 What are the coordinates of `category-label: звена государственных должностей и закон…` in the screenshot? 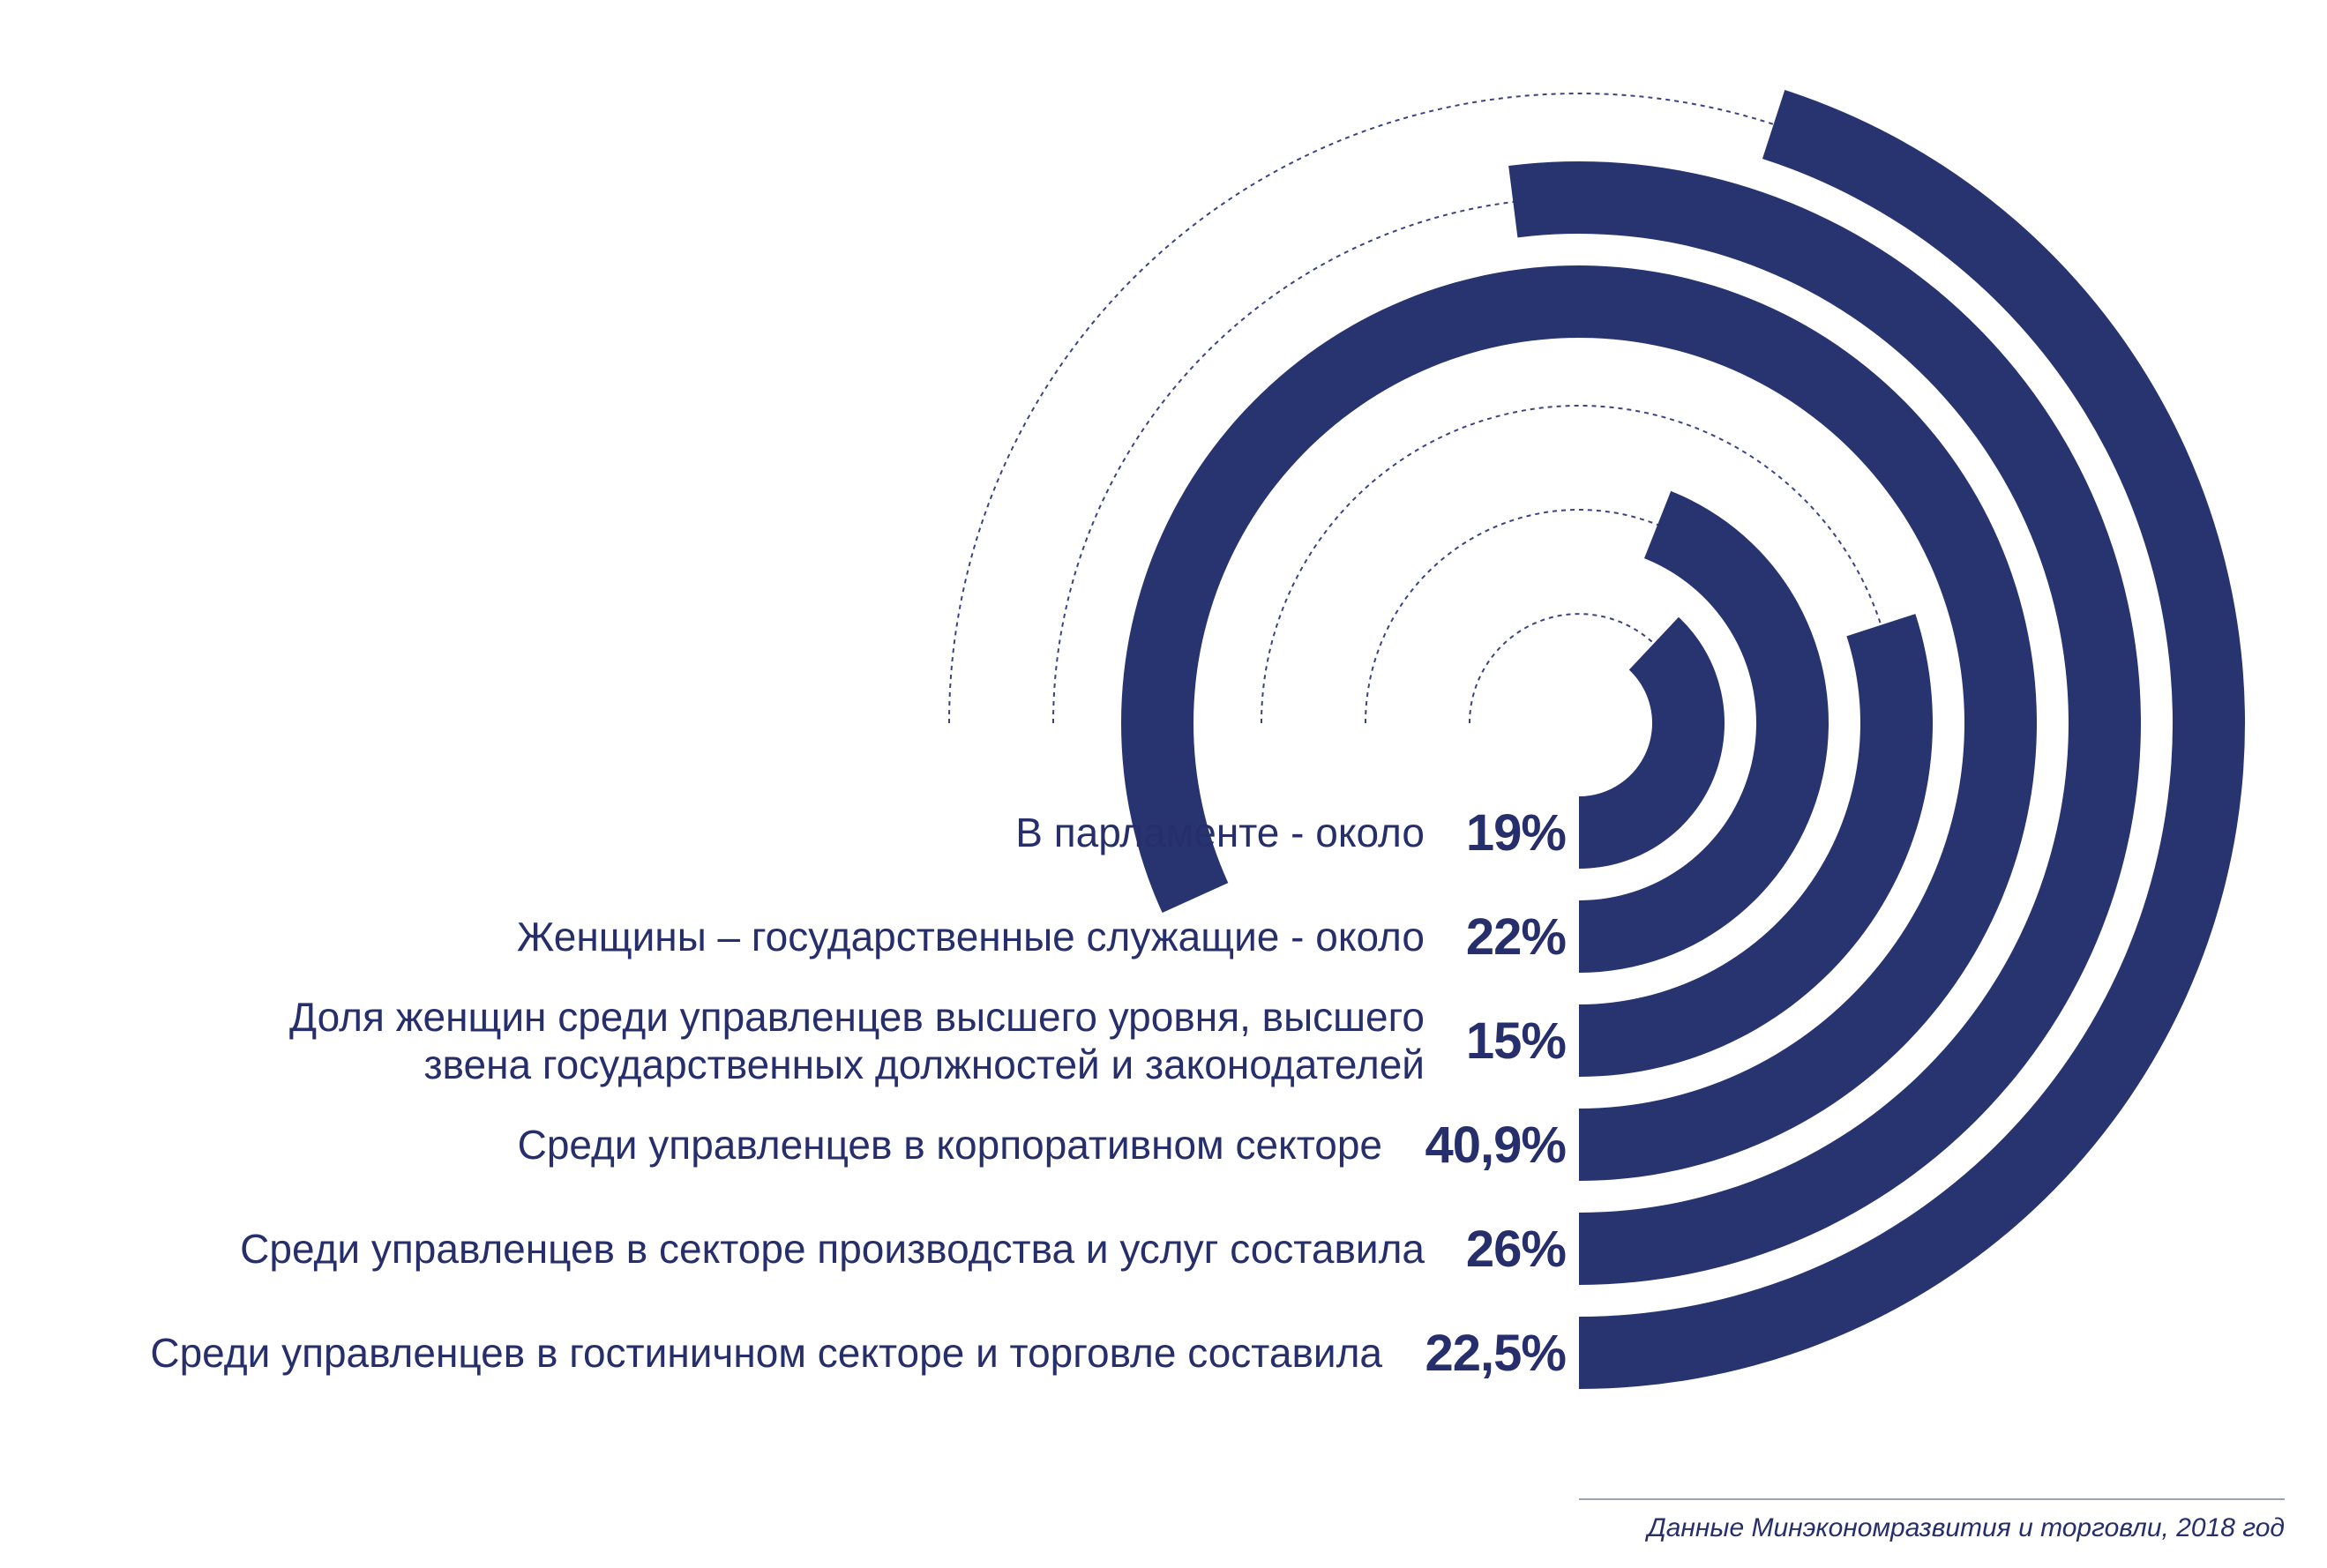 It's located at (924, 1064).